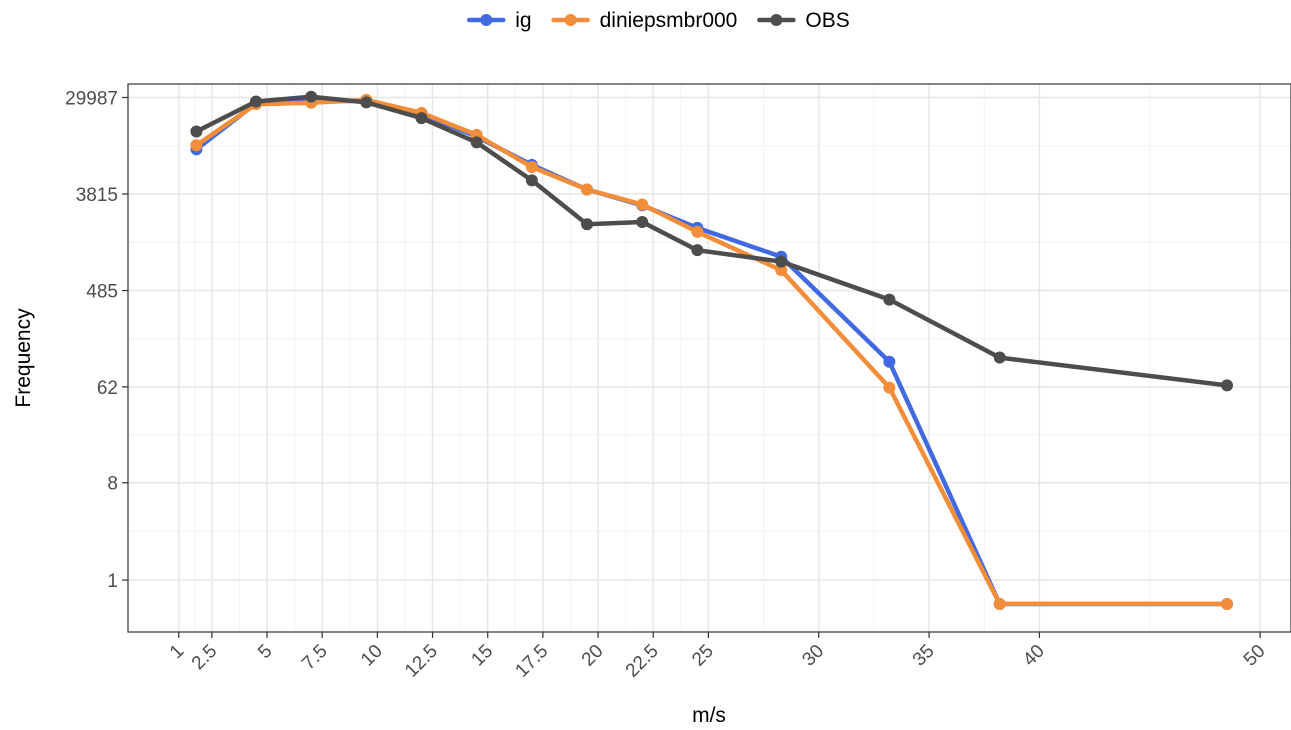  Describe the element at coordinates (523, 20) in the screenshot. I see `legend-label: ig` at that location.